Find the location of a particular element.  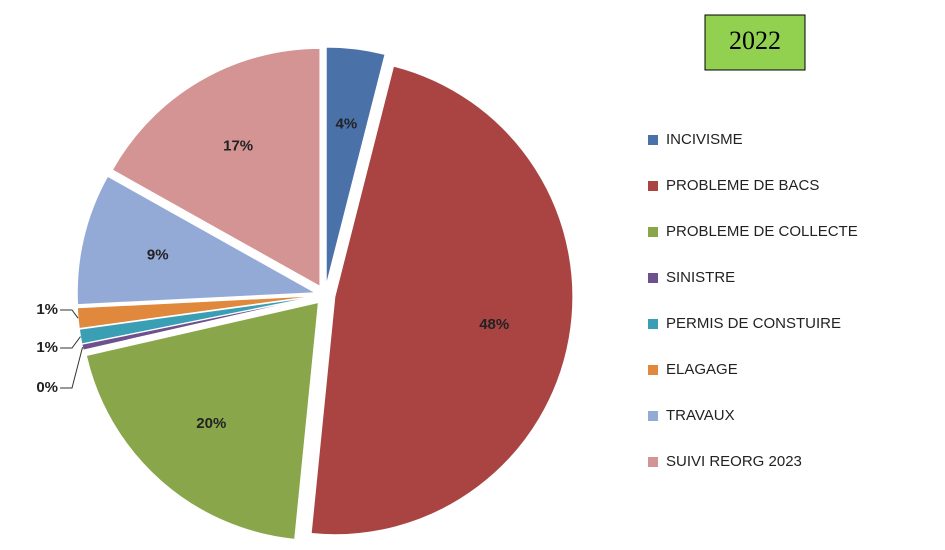

data-label: 0% is located at coordinates (47, 387).